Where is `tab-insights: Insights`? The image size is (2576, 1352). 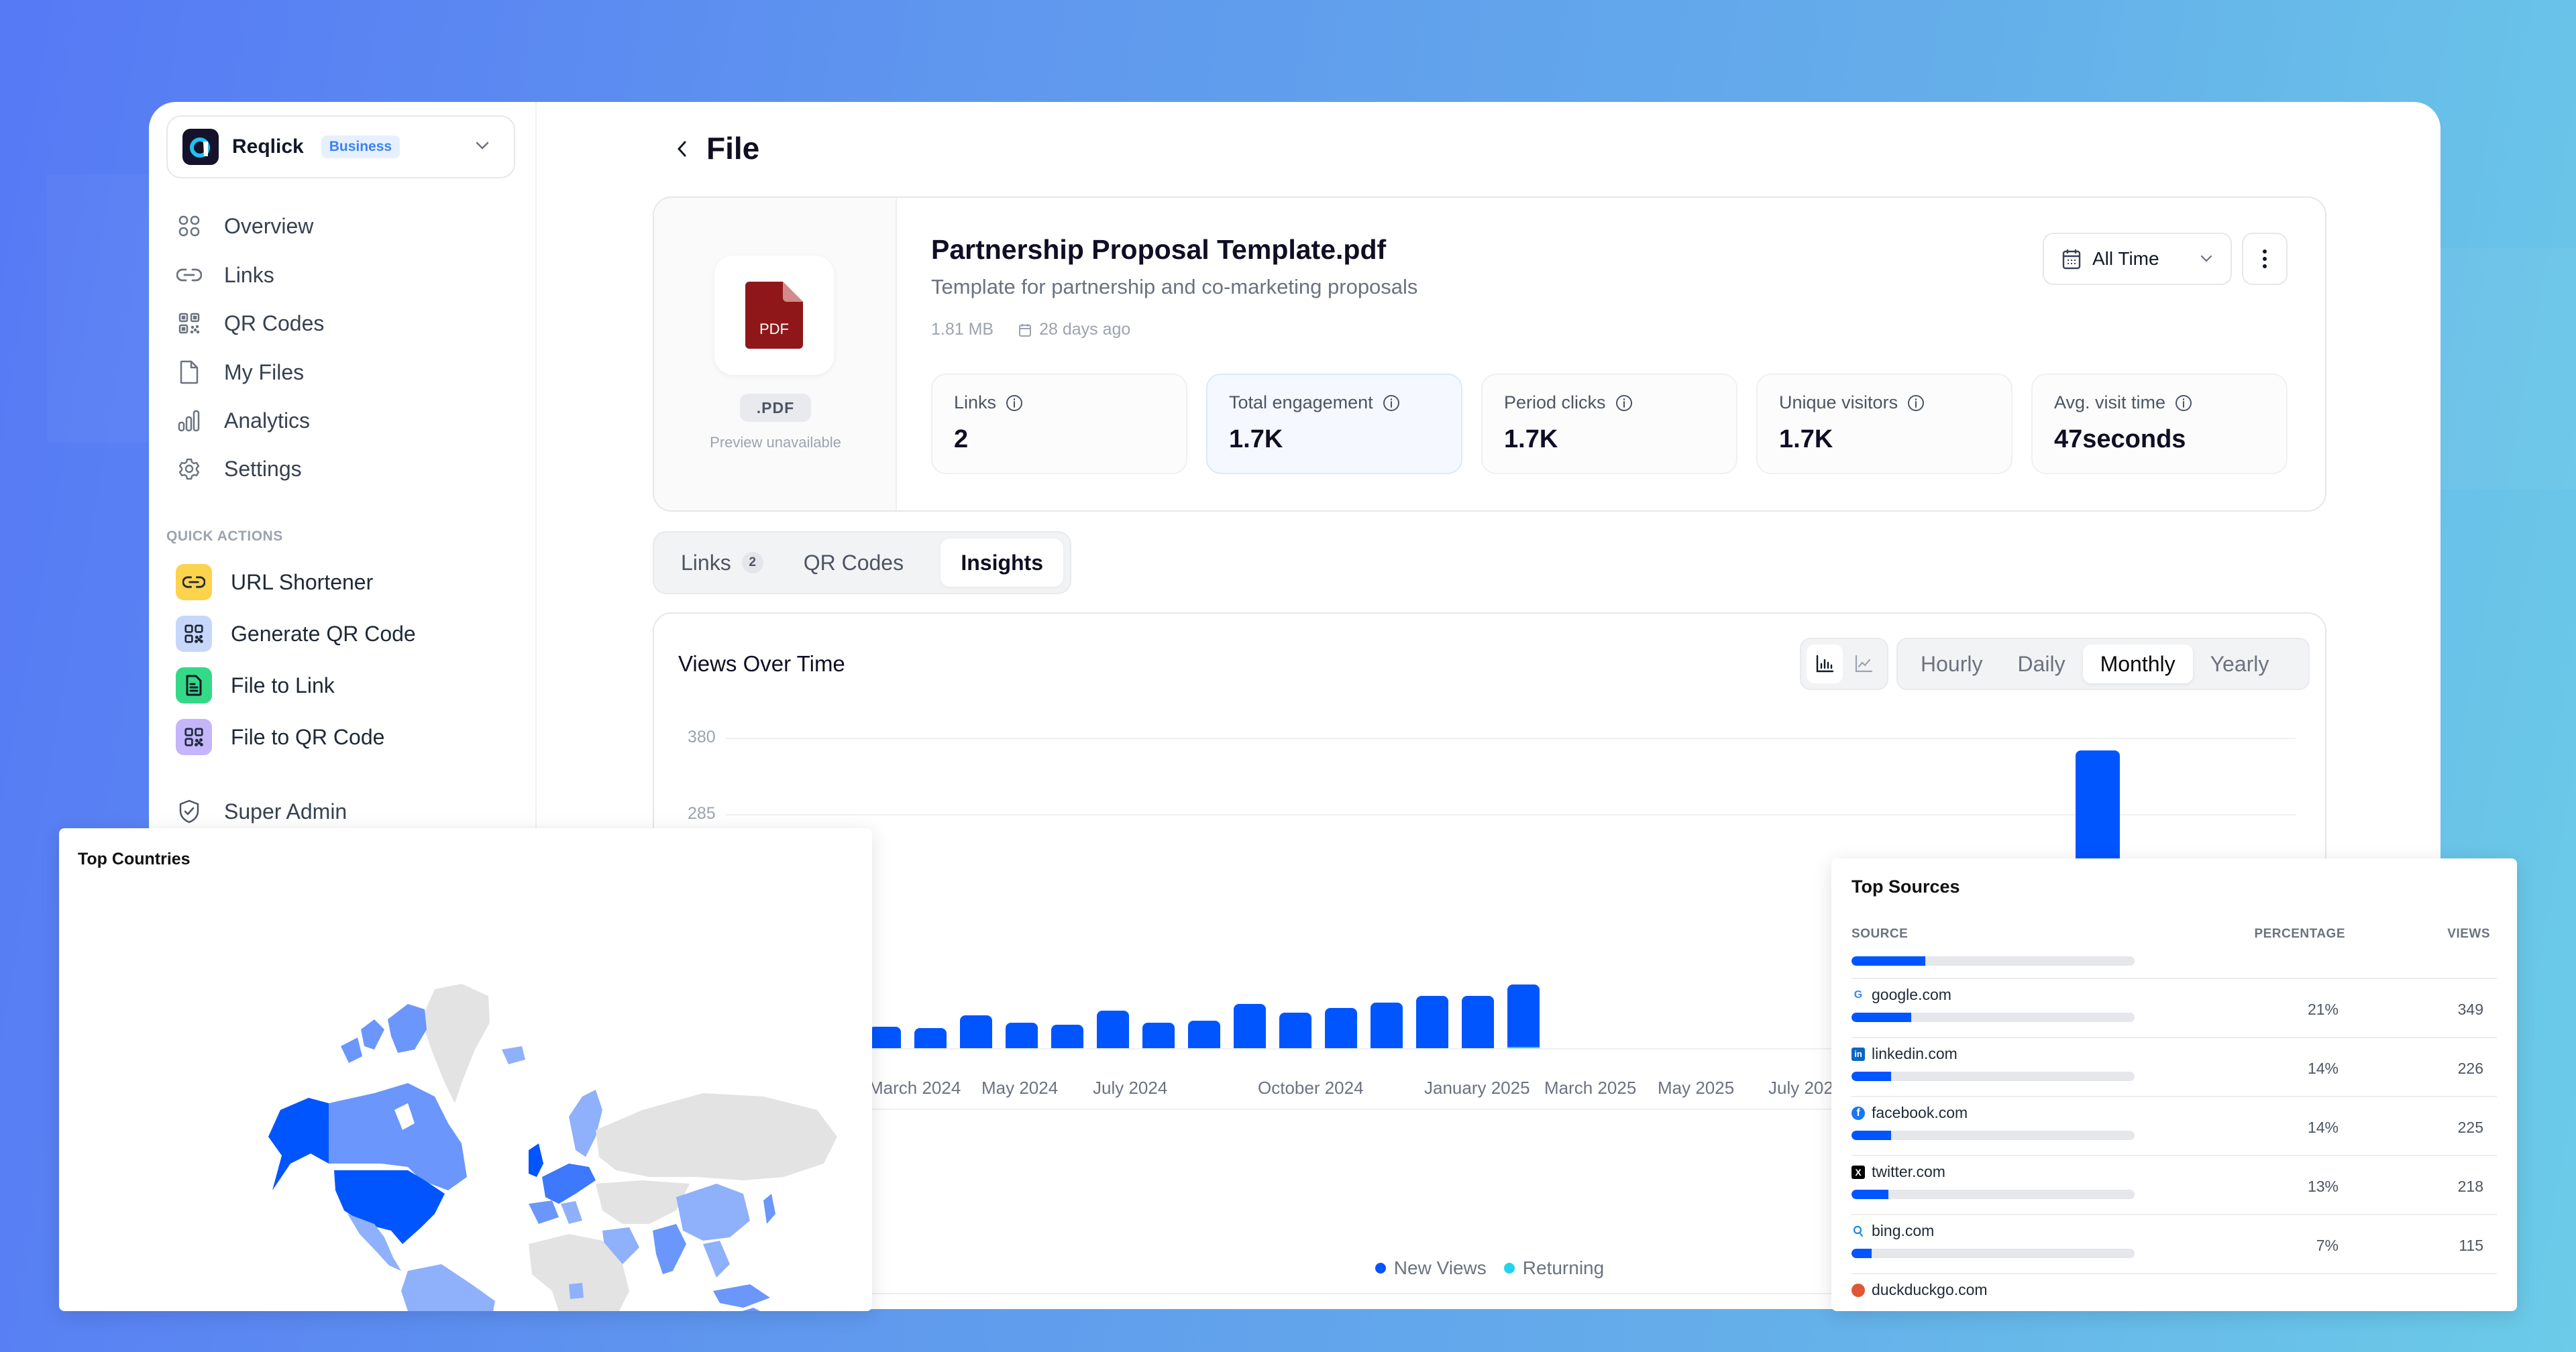 tab-insights: Insights is located at coordinates (1002, 563).